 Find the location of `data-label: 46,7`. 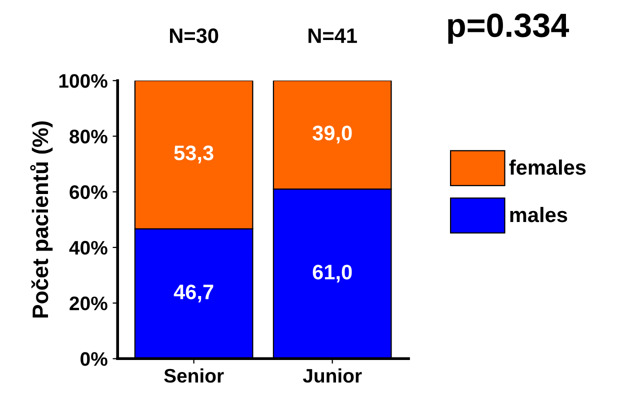

data-label: 46,7 is located at coordinates (194, 293).